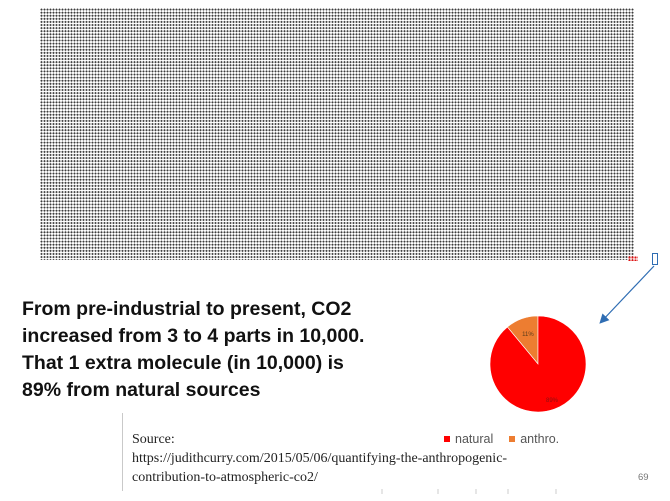 This screenshot has width=670, height=501. I want to click on pie-slice-natural, so click(538, 364).